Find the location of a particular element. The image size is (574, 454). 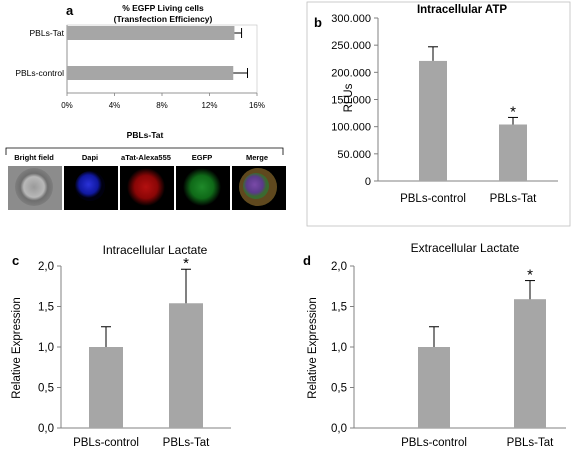

chart-c-tick-label: 0,0 is located at coordinates (46, 429).